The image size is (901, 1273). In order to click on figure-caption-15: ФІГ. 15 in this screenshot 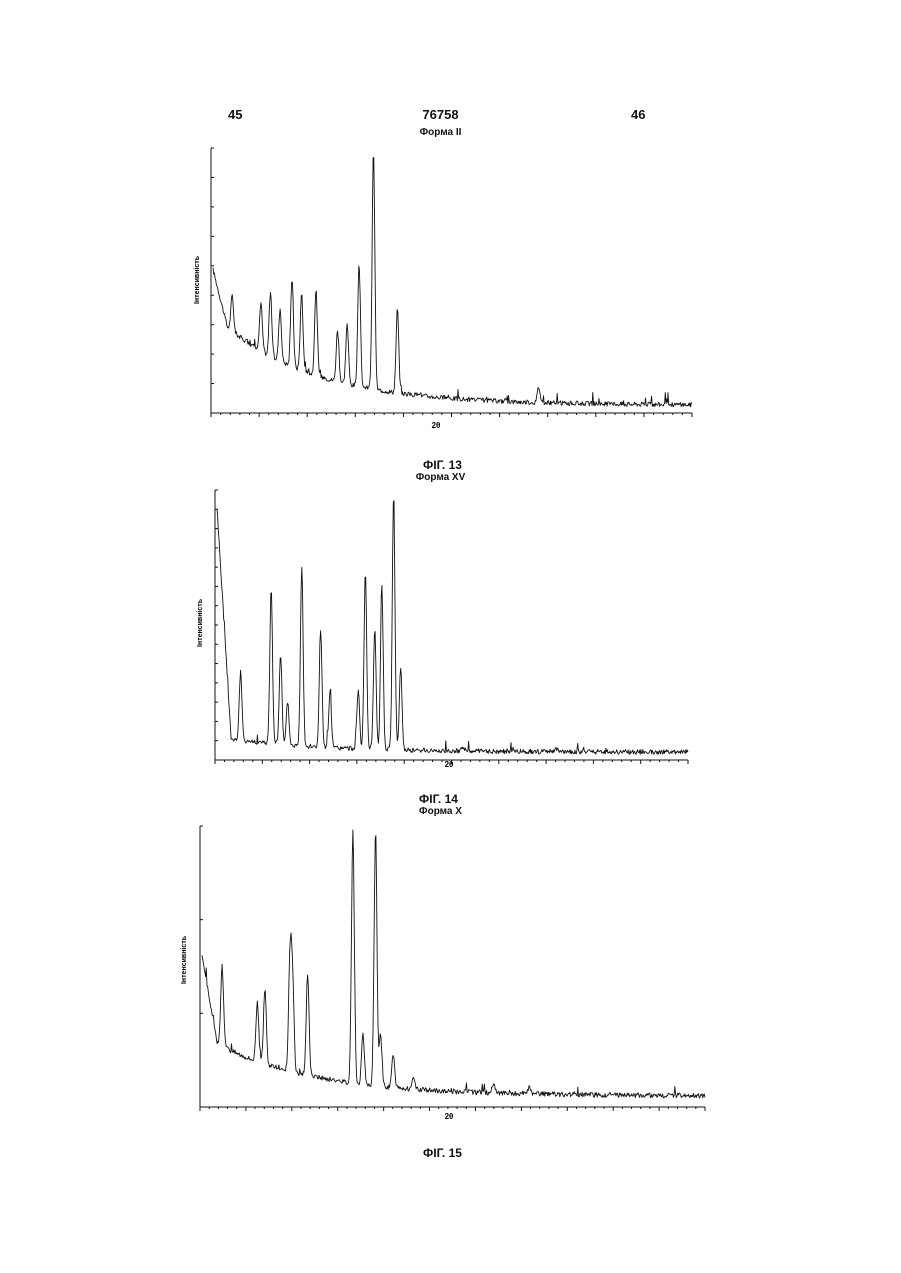, I will do `click(446, 1153)`.